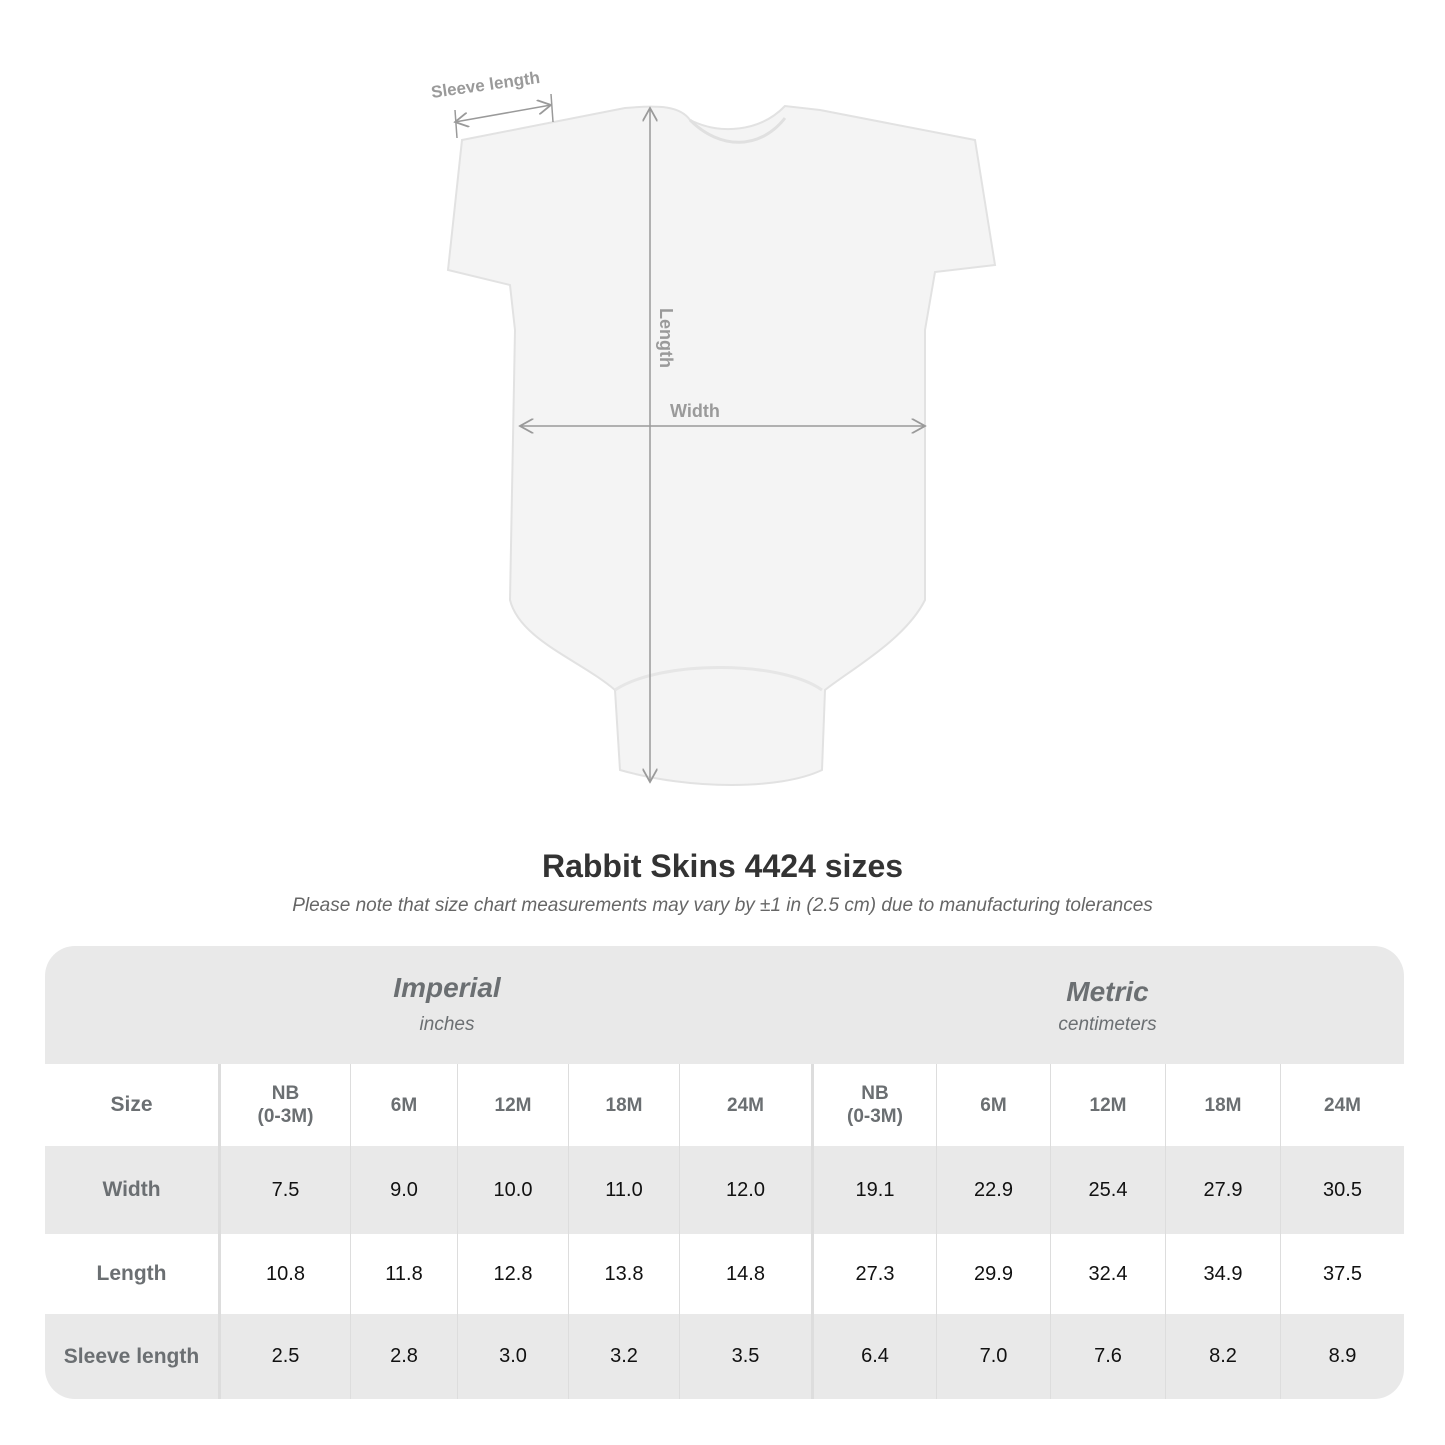 The width and height of the screenshot is (1445, 1445). I want to click on measurement-cell: 34.9, so click(1222, 1274).